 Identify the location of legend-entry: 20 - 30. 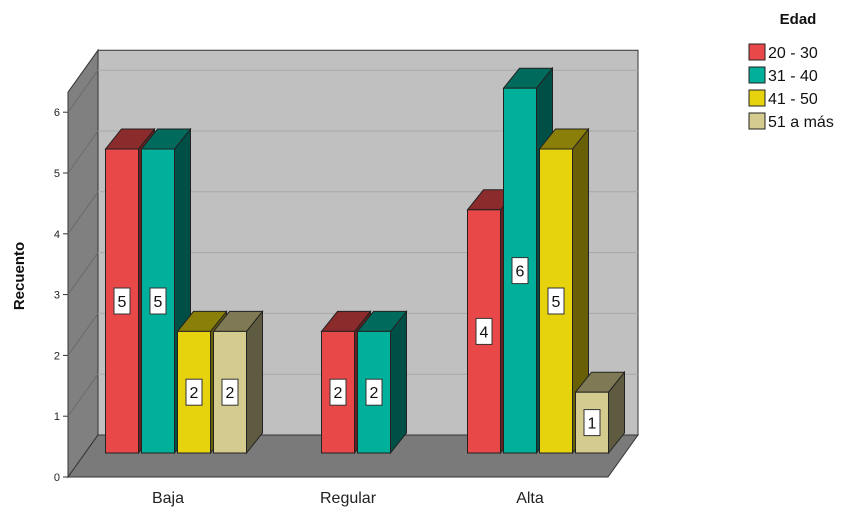
(793, 53).